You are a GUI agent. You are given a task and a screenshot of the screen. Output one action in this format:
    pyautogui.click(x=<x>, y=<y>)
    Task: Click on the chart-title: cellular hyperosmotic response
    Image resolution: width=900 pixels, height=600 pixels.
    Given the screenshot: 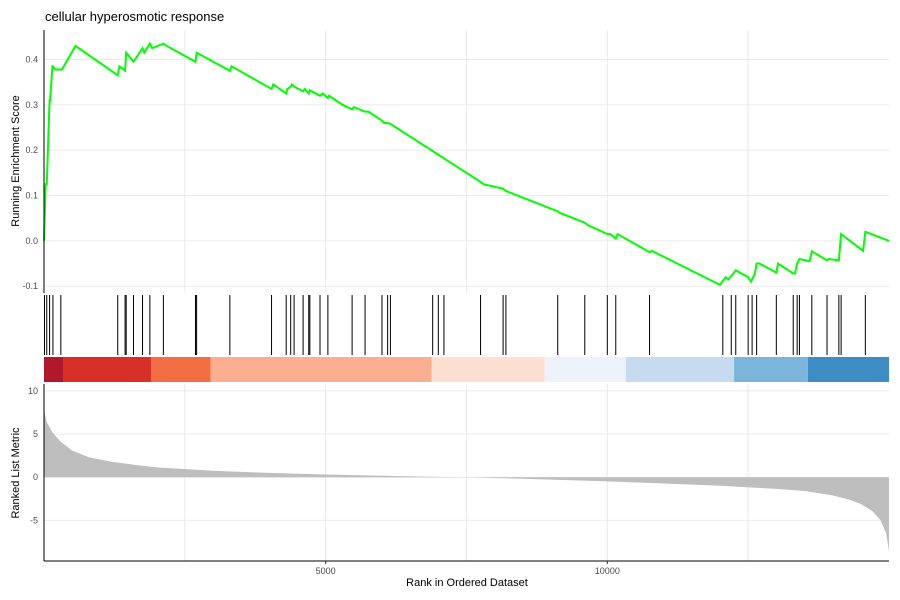 What is the action you would take?
    pyautogui.click(x=134, y=16)
    